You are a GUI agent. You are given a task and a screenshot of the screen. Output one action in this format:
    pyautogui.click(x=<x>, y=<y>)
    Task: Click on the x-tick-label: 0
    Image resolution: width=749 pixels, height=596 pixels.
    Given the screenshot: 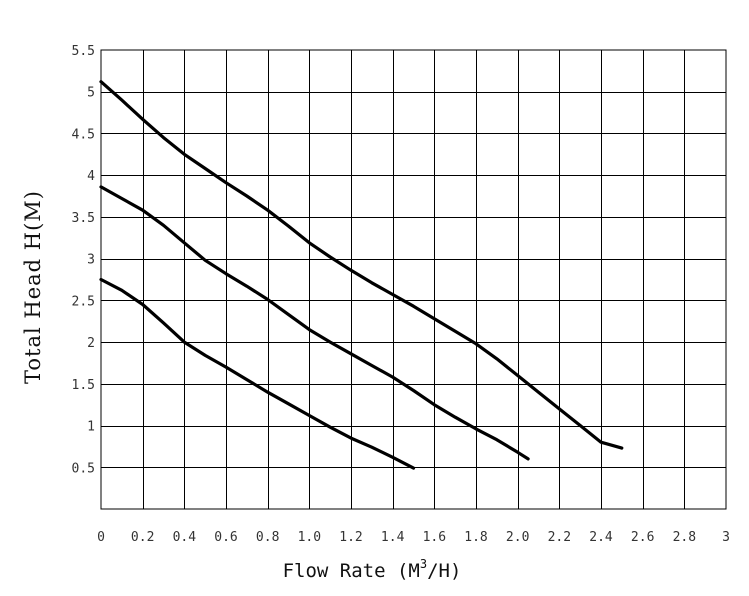 What is the action you would take?
    pyautogui.click(x=101, y=537)
    